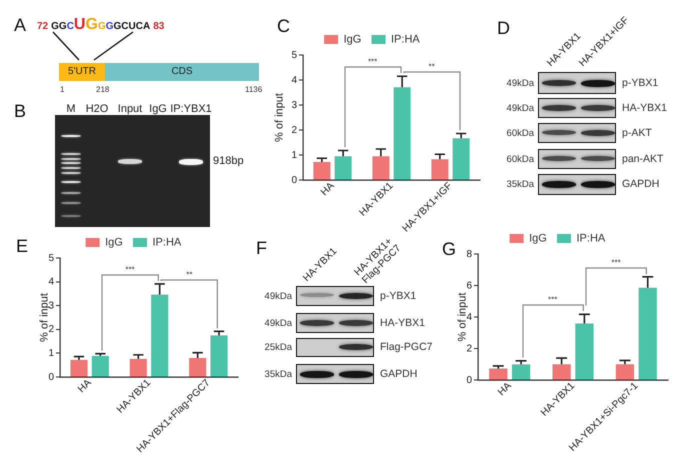 This screenshot has width=691, height=457. Describe the element at coordinates (97, 109) in the screenshot. I see `category-label: H2O` at that location.